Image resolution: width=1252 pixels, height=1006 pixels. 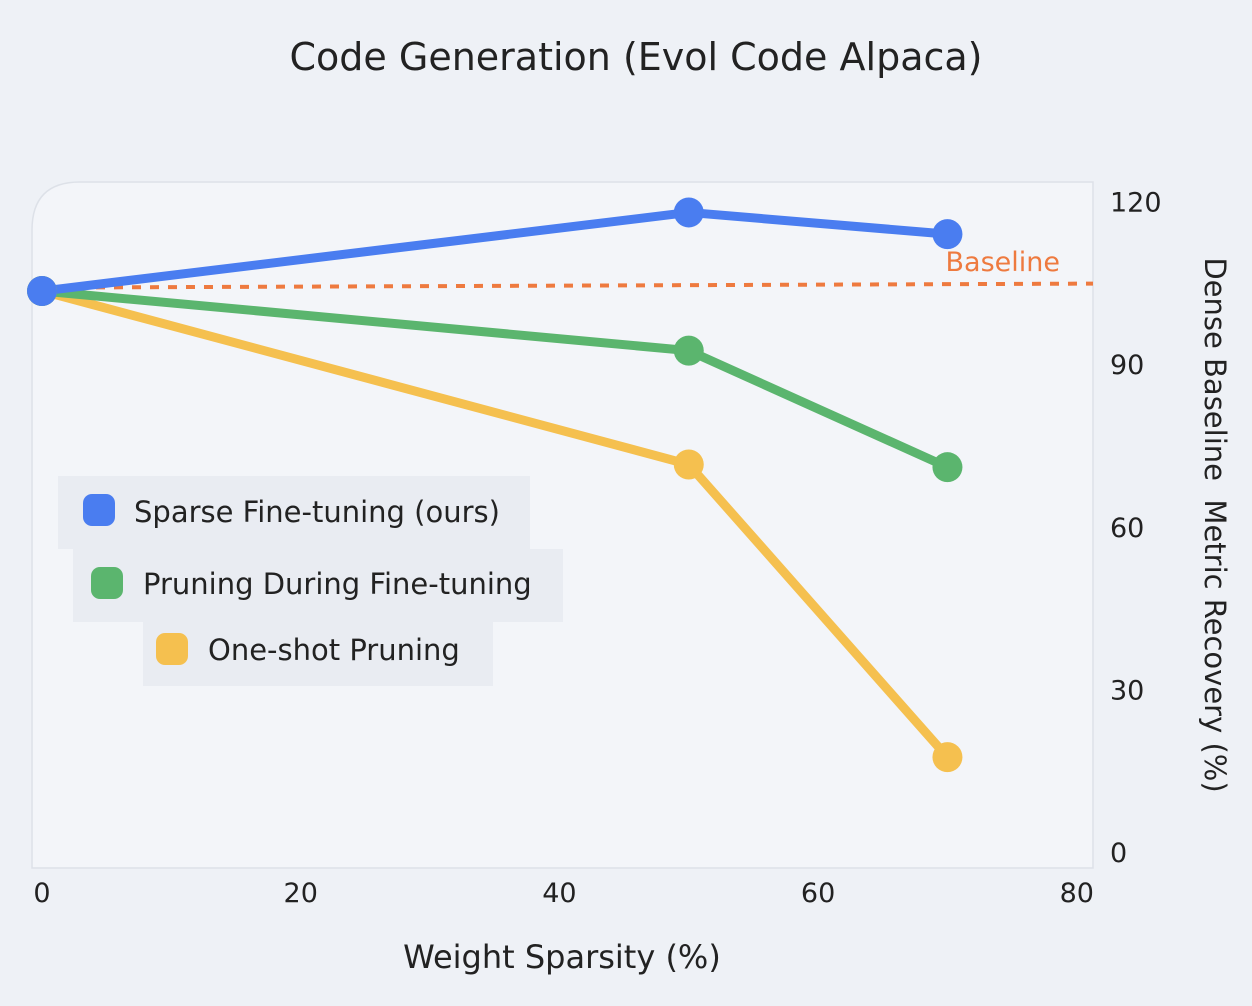 I want to click on legend-swatch-pruning-during-fine-tuning, so click(x=107, y=583).